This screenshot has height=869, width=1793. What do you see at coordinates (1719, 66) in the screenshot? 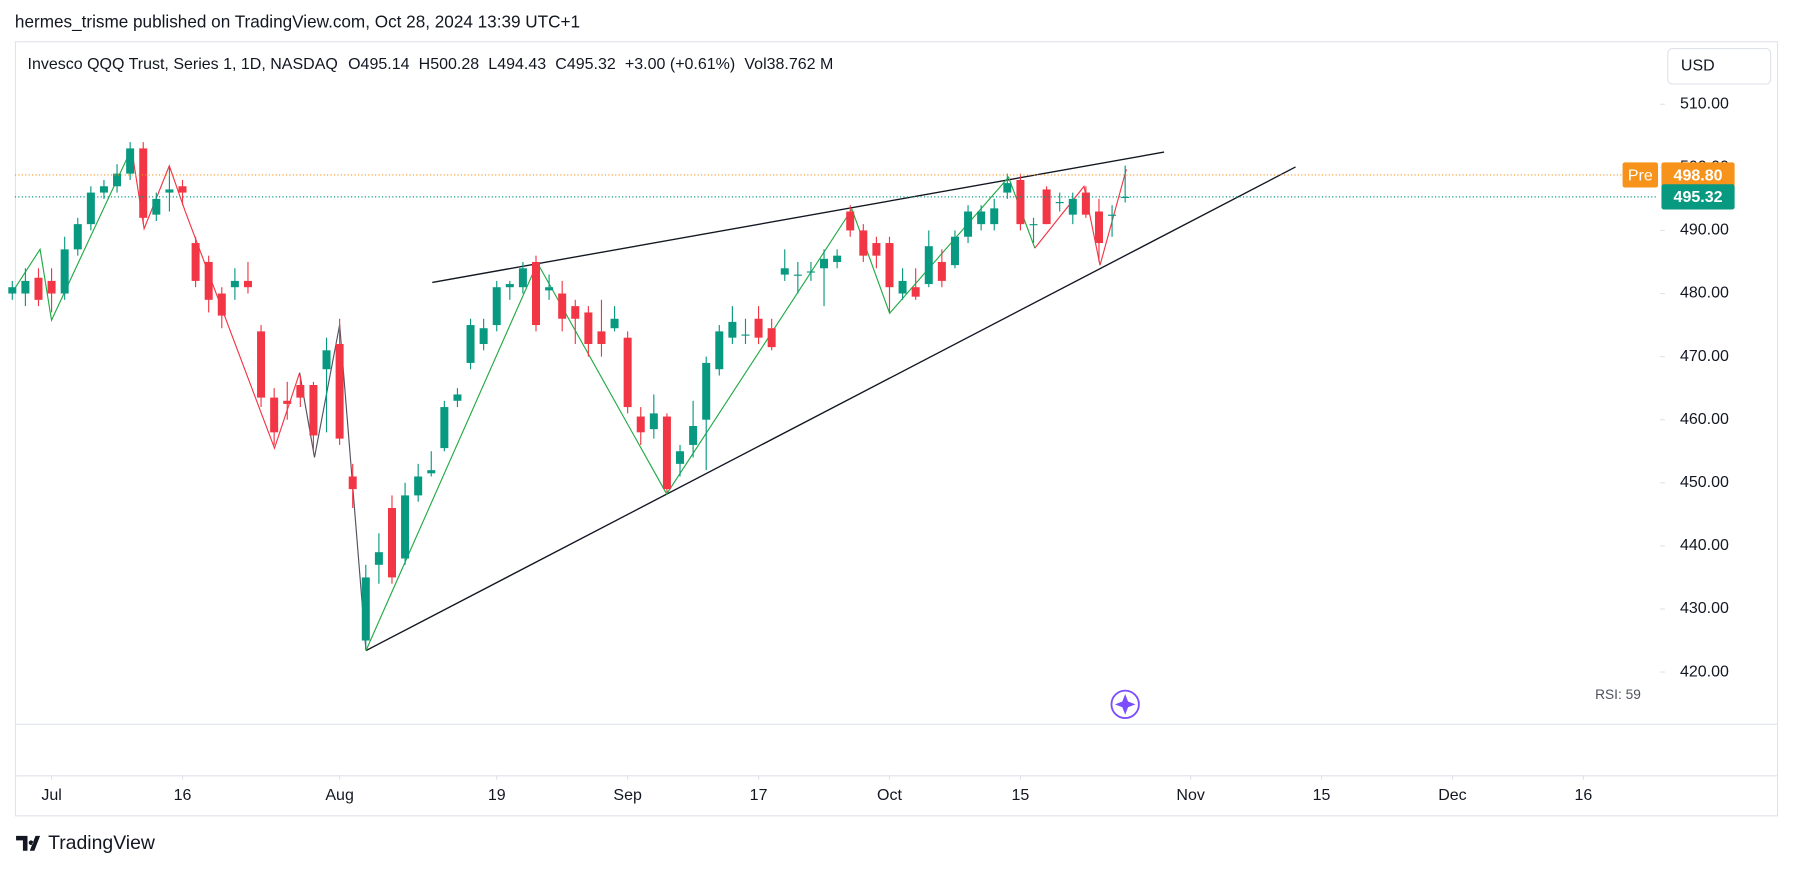
I see `currency-button` at bounding box center [1719, 66].